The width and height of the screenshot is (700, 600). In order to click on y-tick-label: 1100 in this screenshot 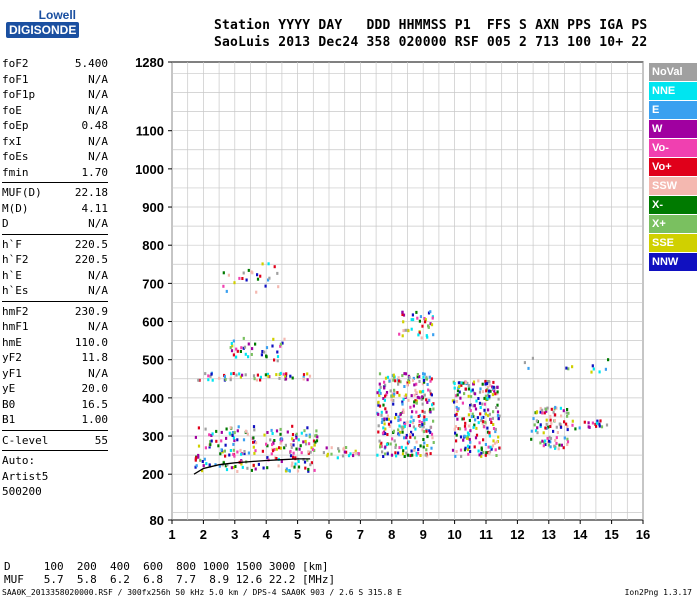, I will do `click(150, 131)`.